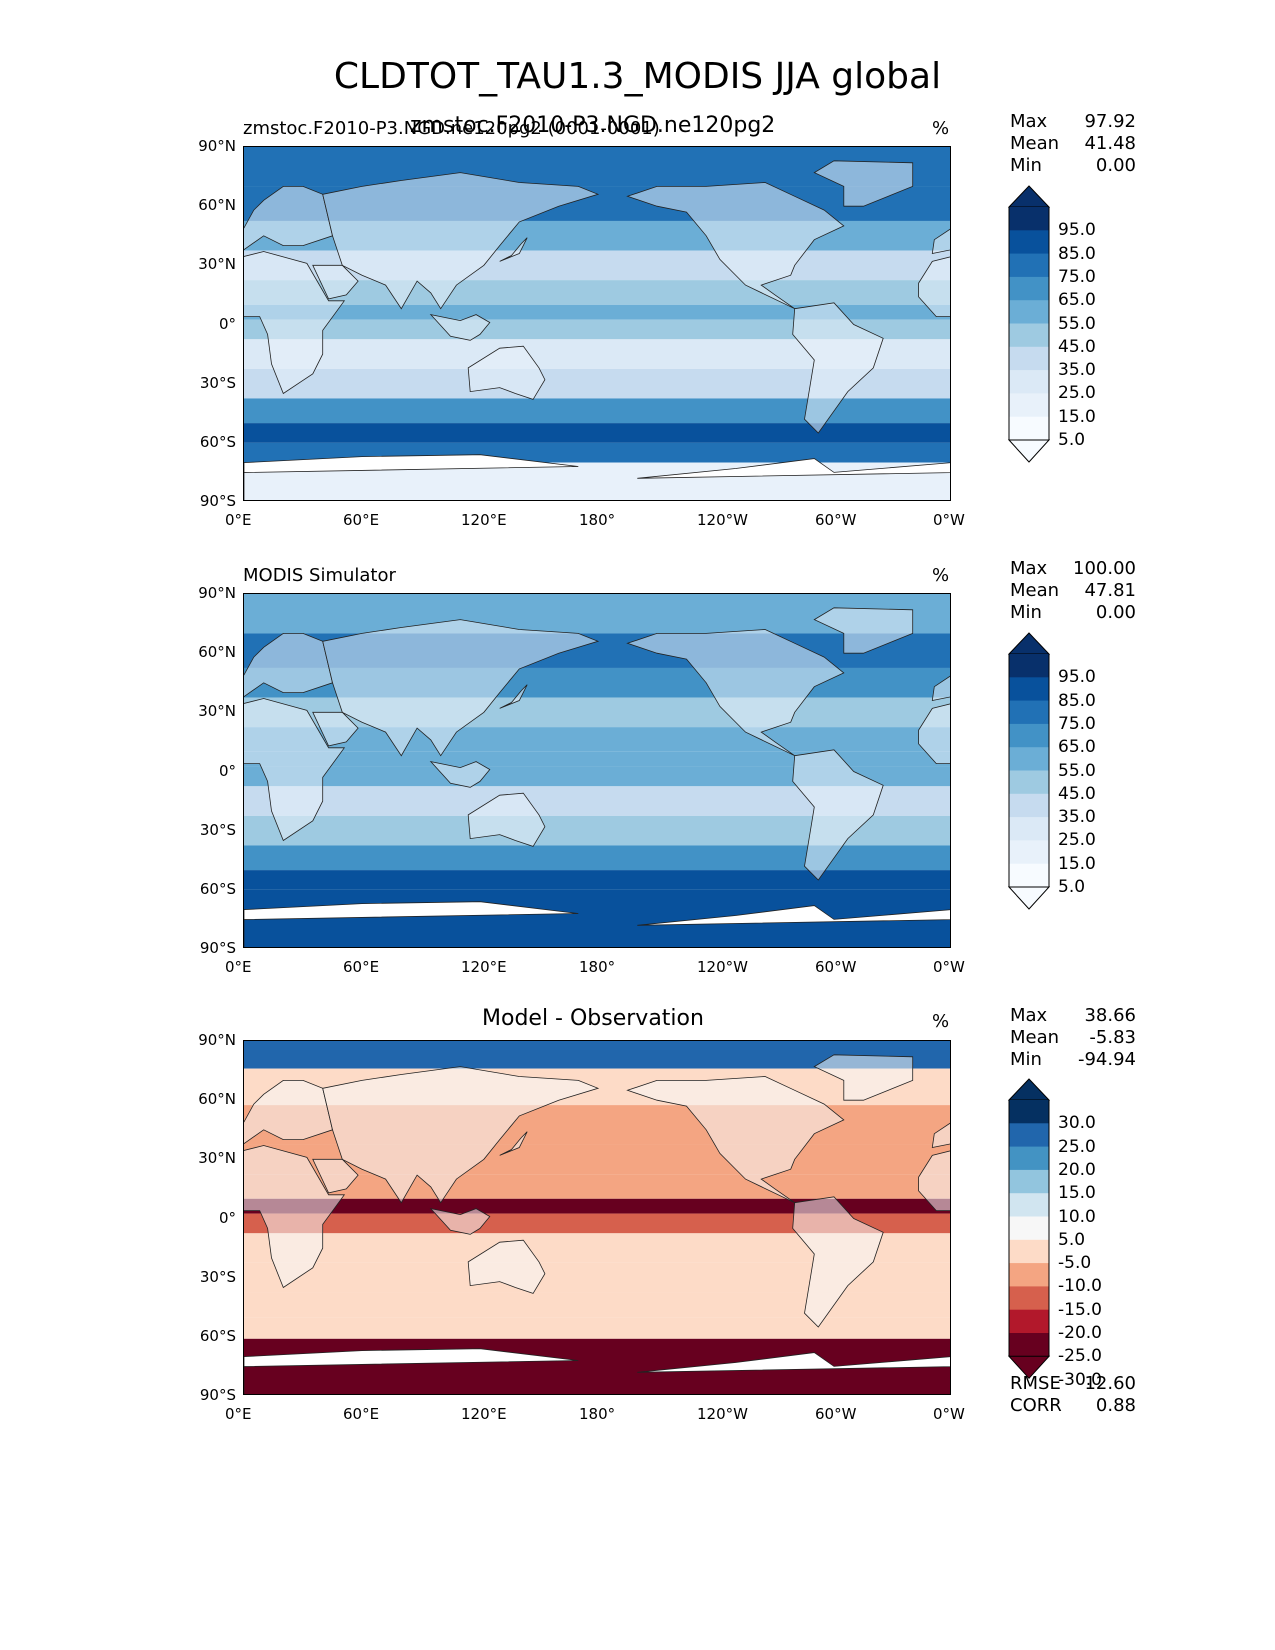  I want to click on stat-value: 100.00, so click(1104, 568).